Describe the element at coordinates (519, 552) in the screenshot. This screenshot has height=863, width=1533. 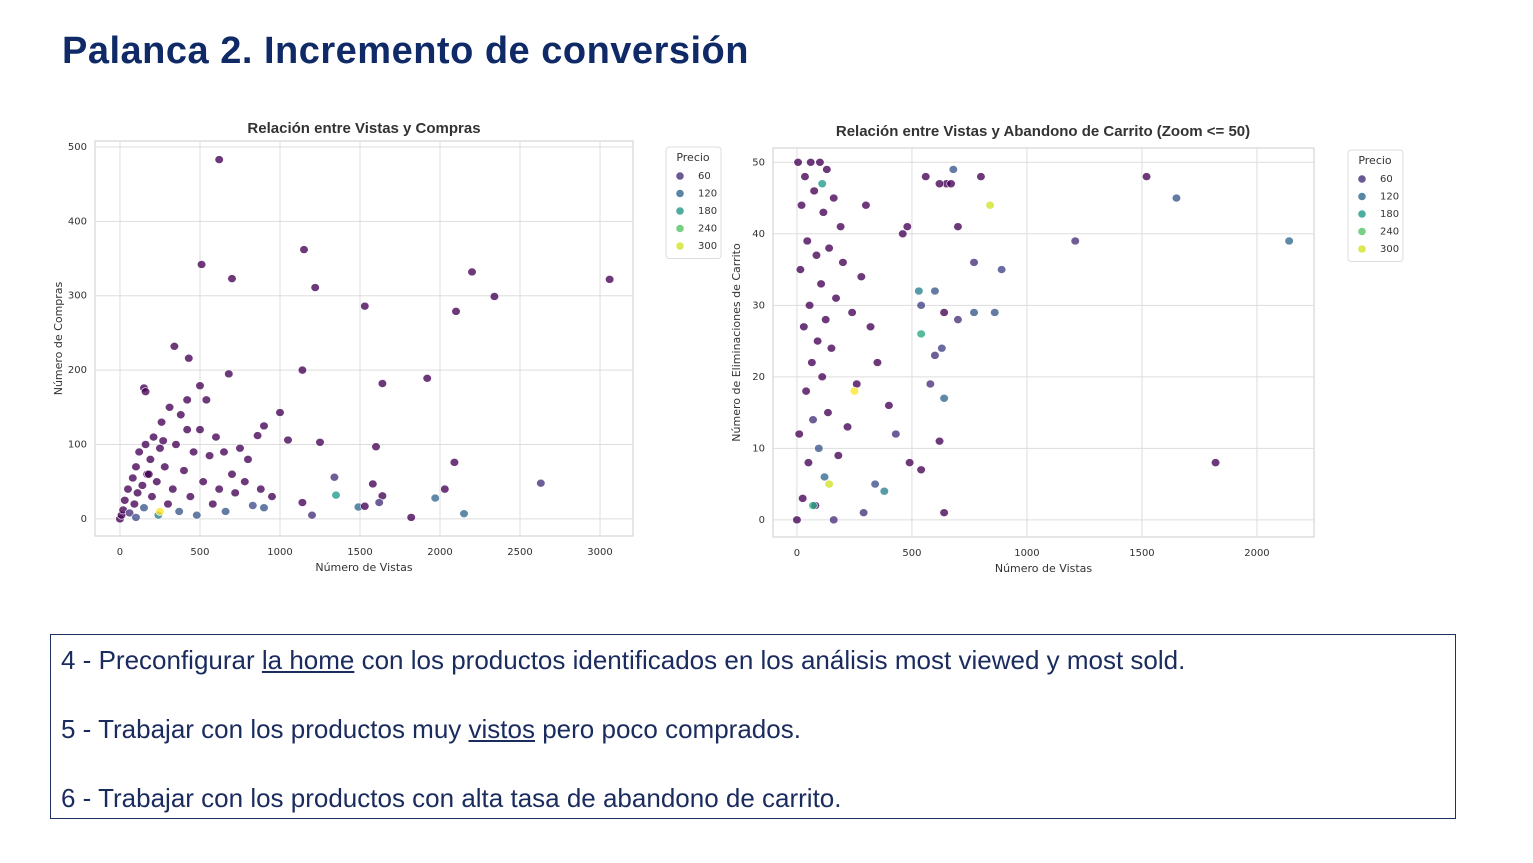
I see `x-tick-label: 2500` at that location.